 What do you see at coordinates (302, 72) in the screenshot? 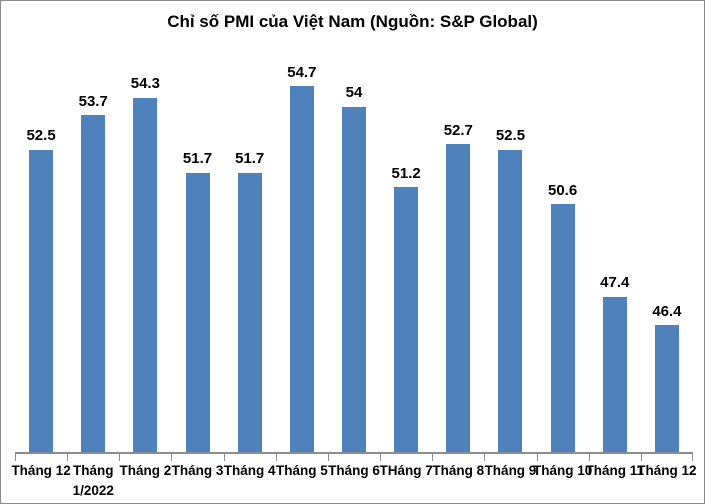
I see `bar-value-label: 54.7` at bounding box center [302, 72].